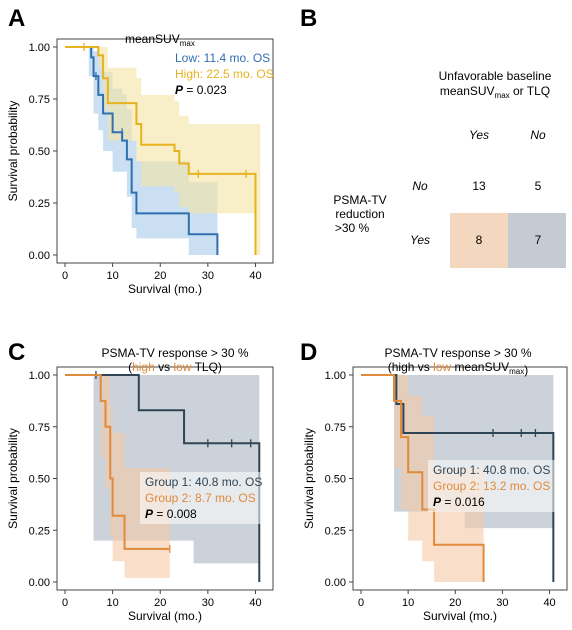 This screenshot has width=572, height=630. I want to click on table-cell-yes-no: 7, so click(538, 240).